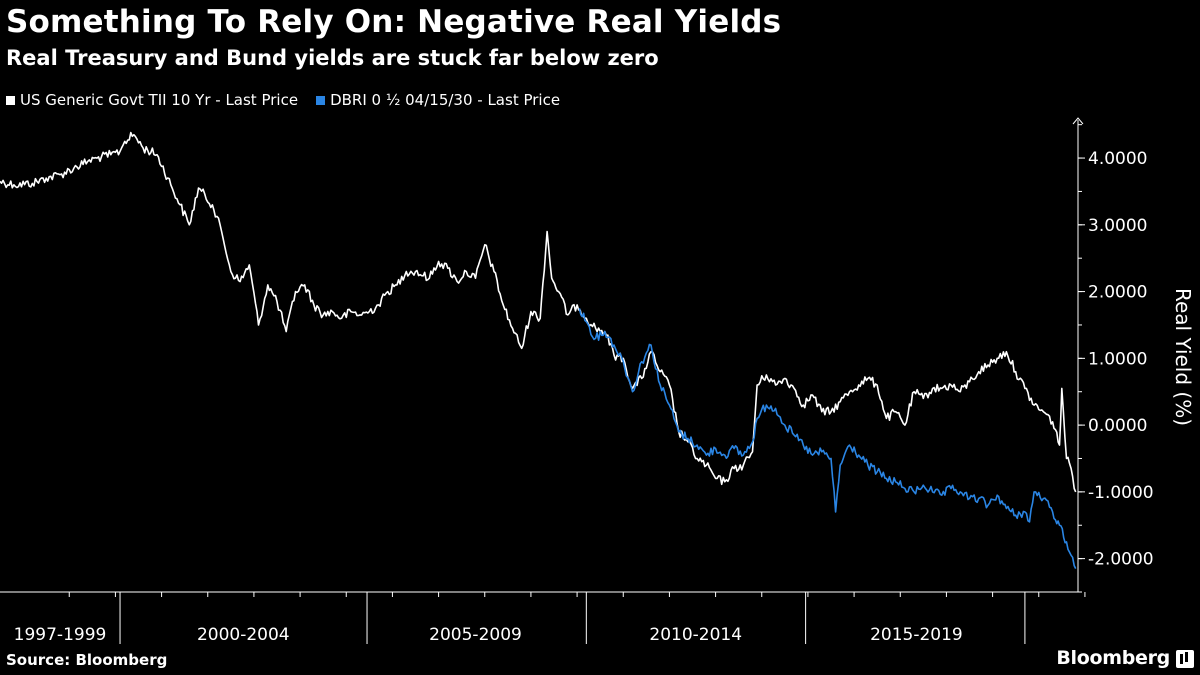 The width and height of the screenshot is (1200, 675). I want to click on x-tick-label: 2015-2019, so click(916, 635).